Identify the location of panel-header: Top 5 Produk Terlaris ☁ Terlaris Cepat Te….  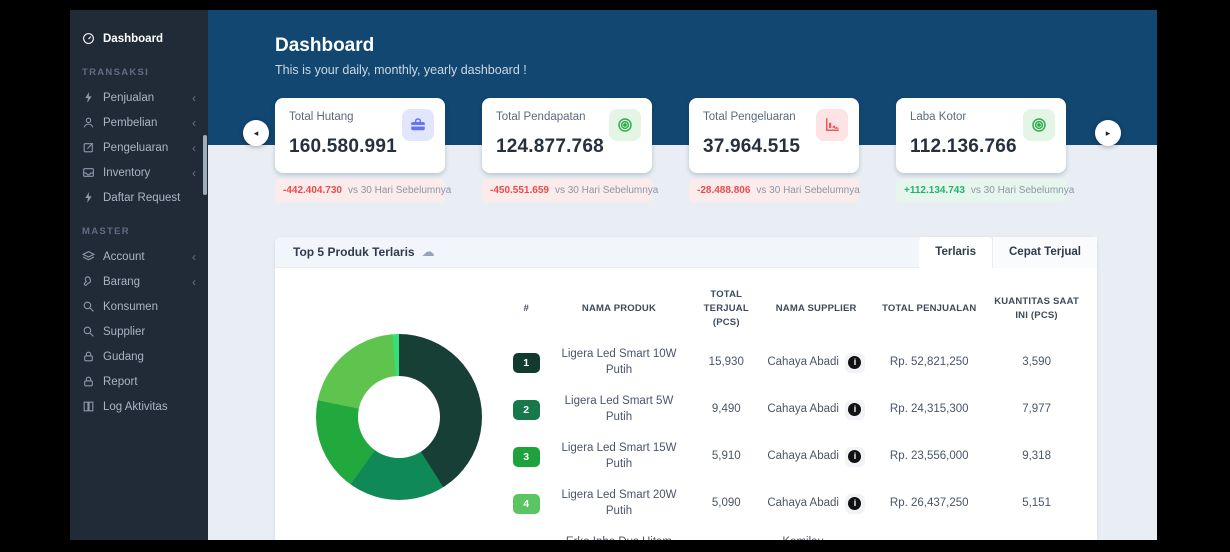
(686, 252).